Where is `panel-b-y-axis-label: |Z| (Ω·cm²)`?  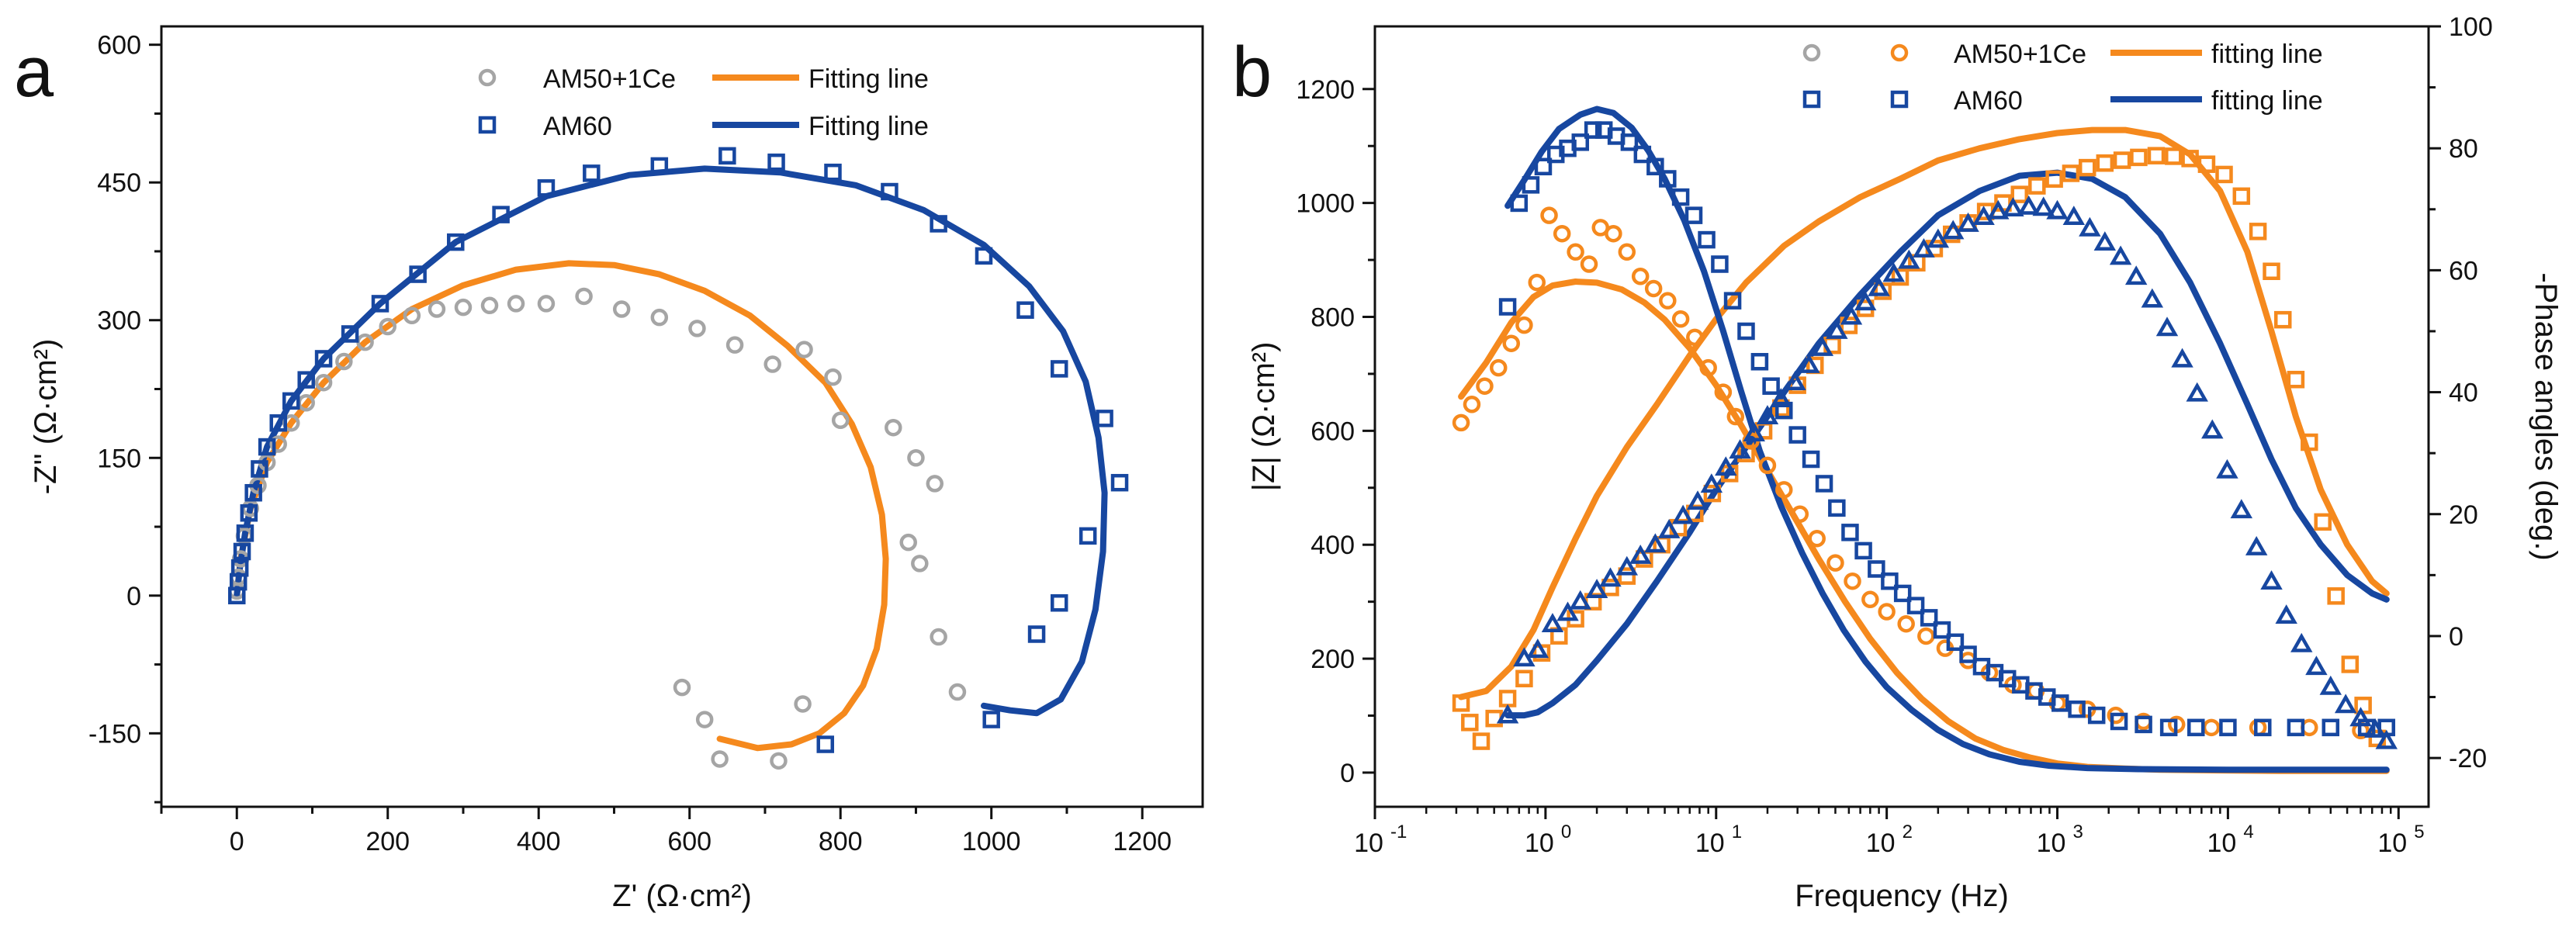 panel-b-y-axis-label: |Z| (Ω·cm²) is located at coordinates (1264, 417).